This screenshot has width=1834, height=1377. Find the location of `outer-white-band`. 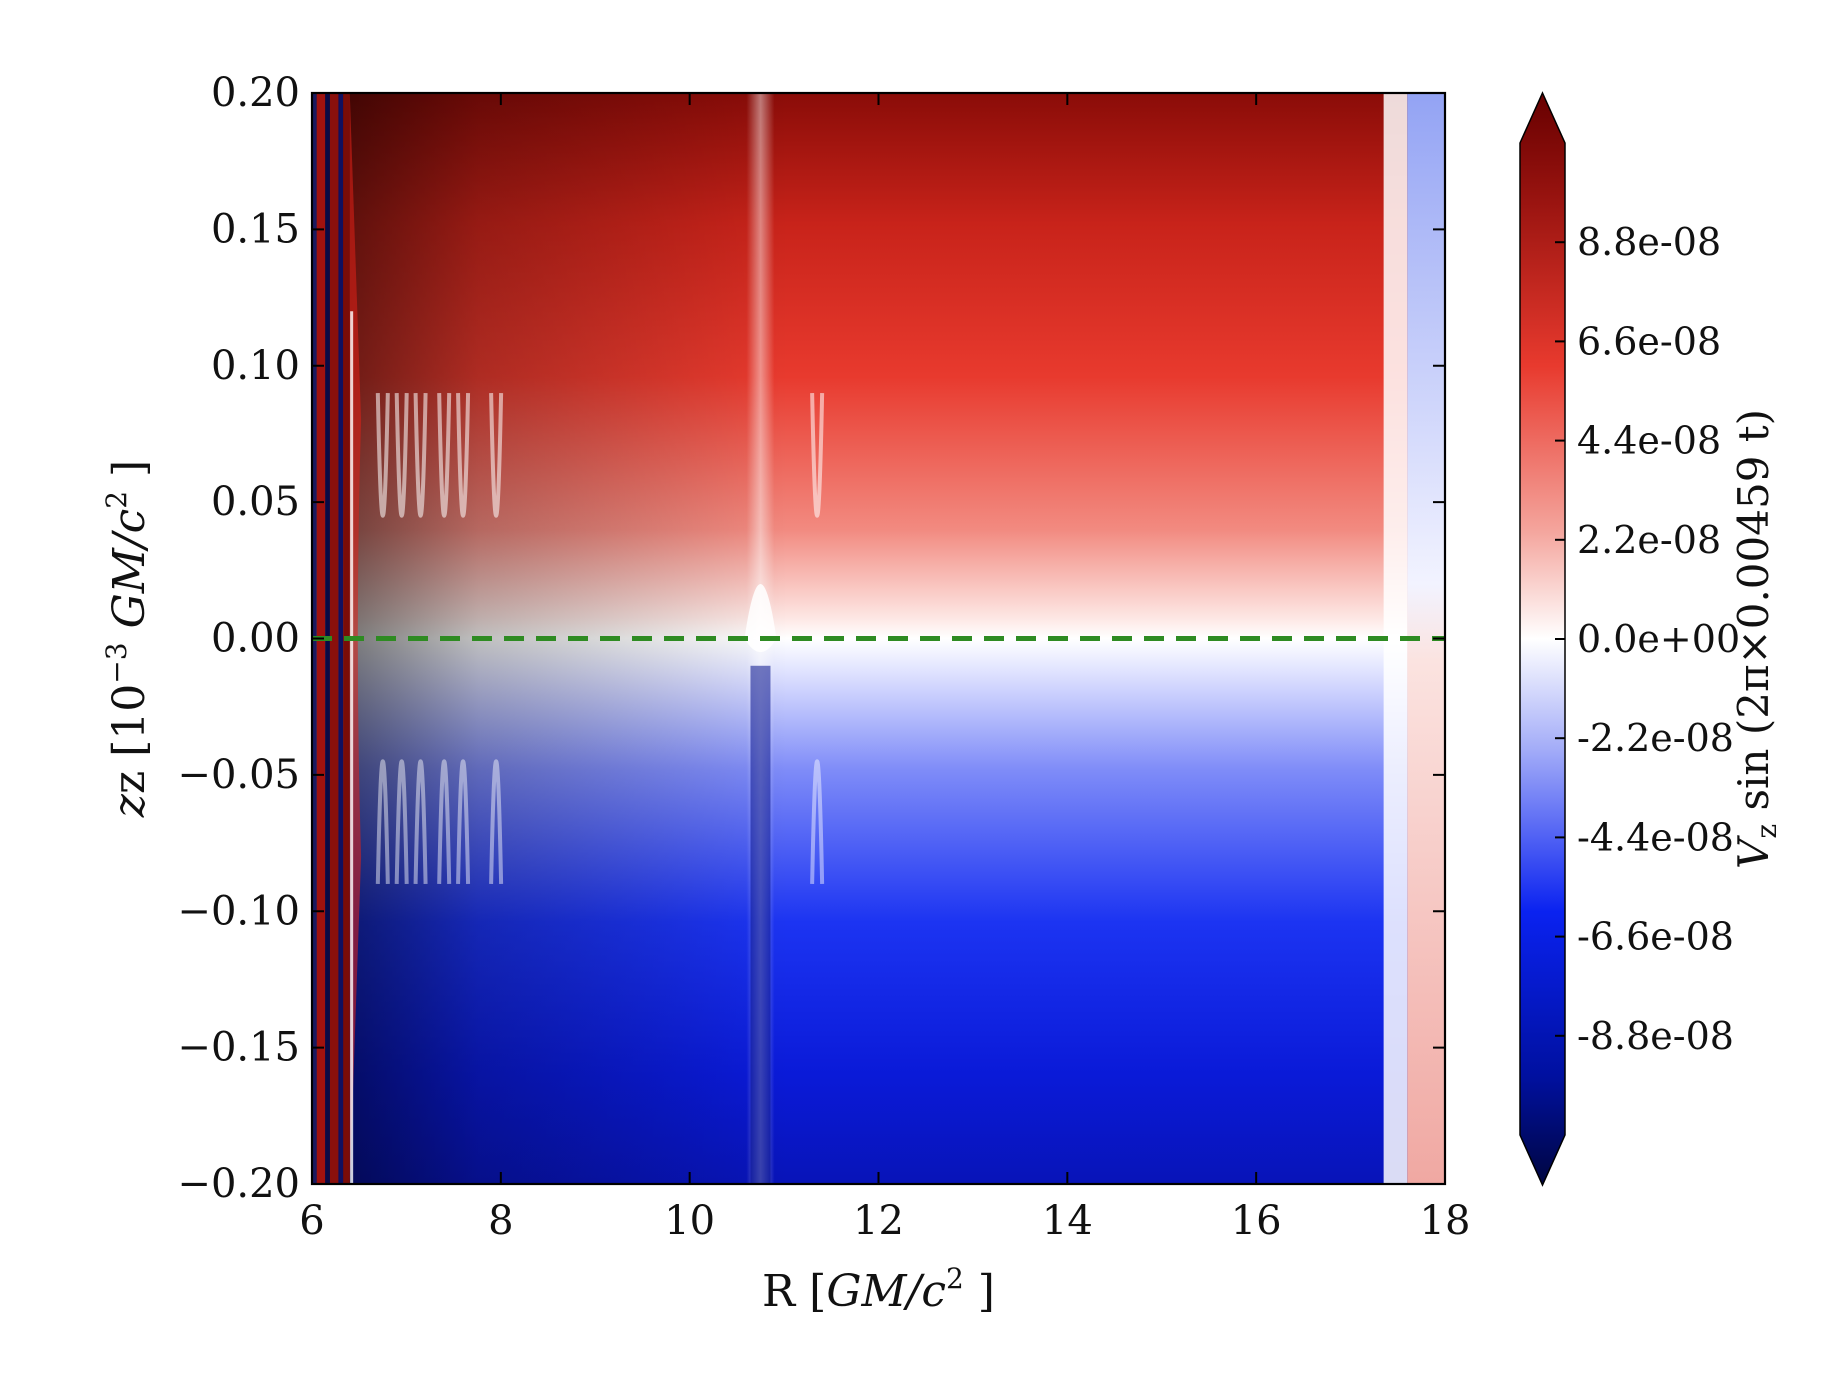

outer-white-band is located at coordinates (1395, 638).